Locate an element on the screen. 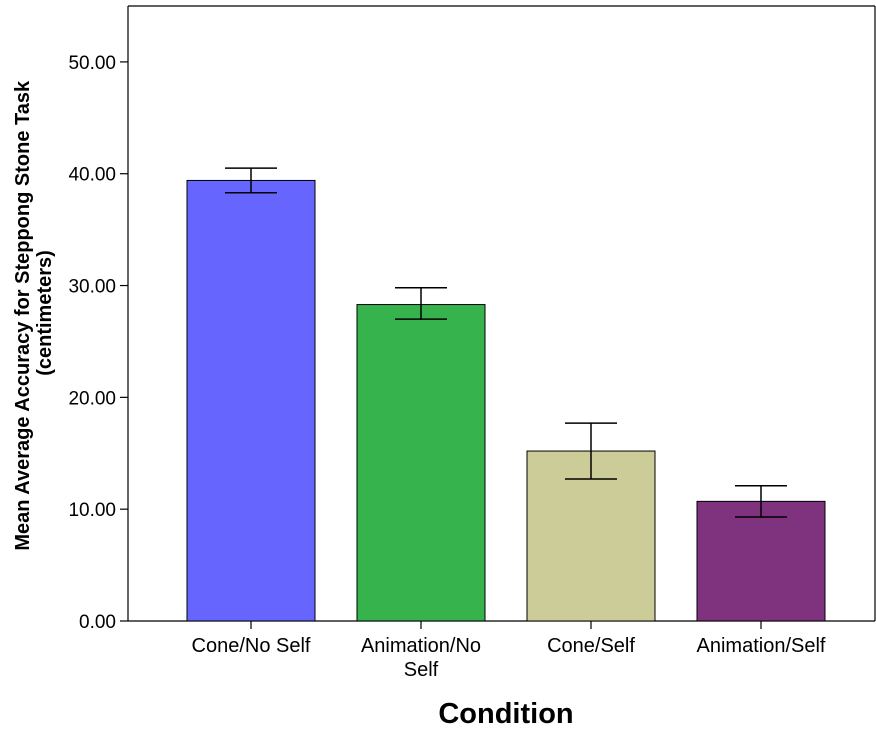 Image resolution: width=876 pixels, height=729 pixels. x-tick-label: Cone/Self is located at coordinates (591, 646).